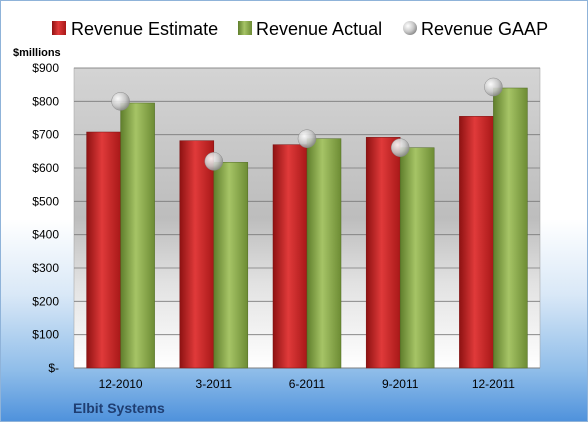 The image size is (588, 422). I want to click on x-tick-label: 6-2011, so click(307, 384).